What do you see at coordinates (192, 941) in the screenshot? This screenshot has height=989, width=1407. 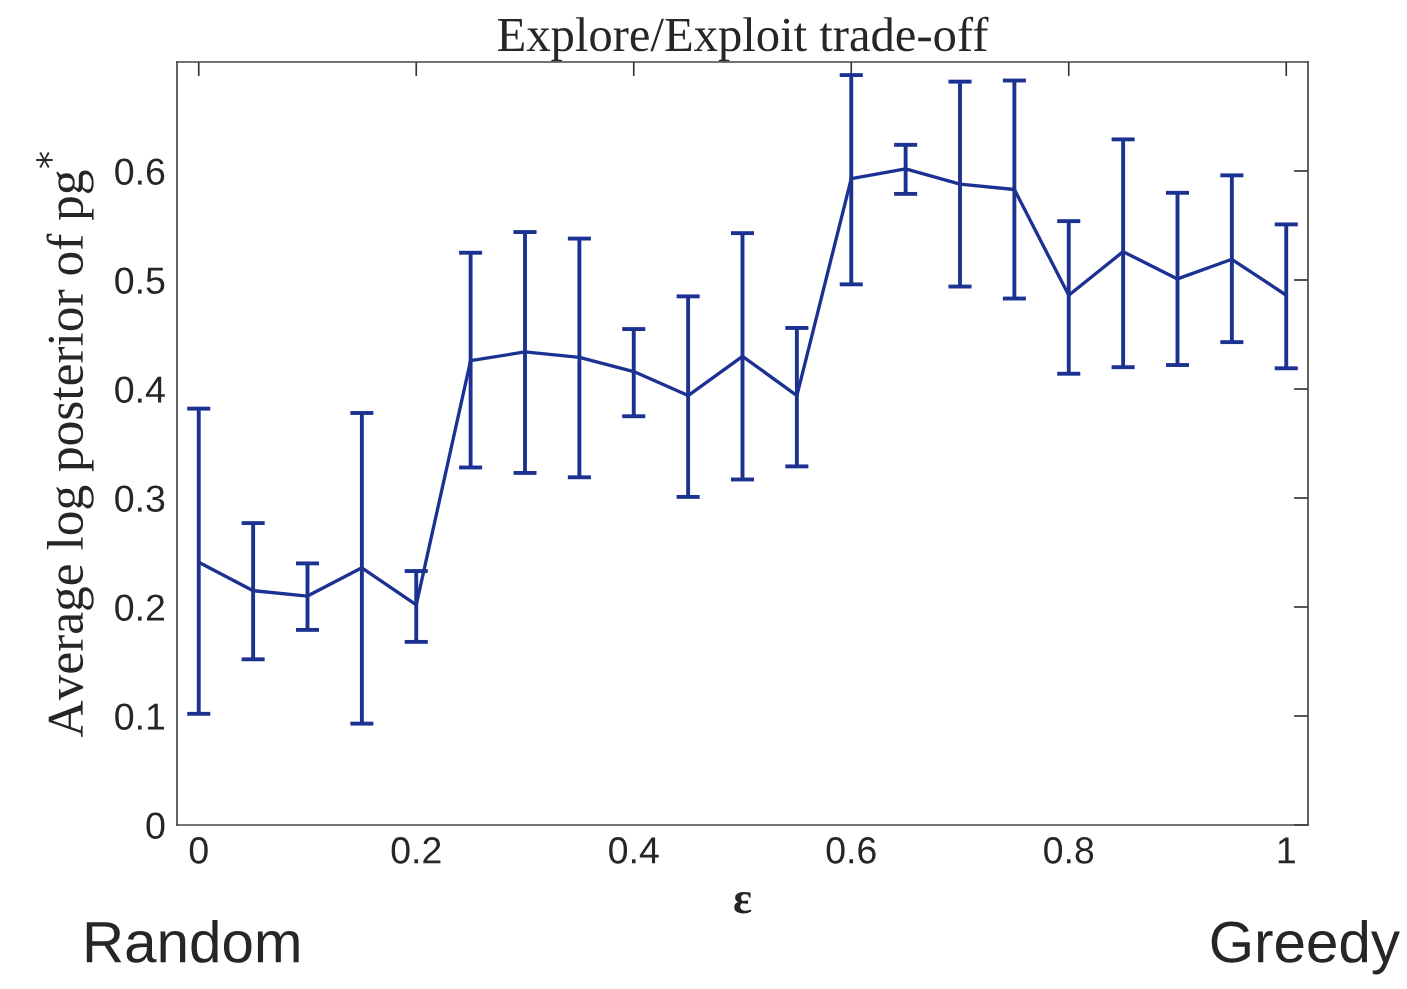 I see `text: Random` at bounding box center [192, 941].